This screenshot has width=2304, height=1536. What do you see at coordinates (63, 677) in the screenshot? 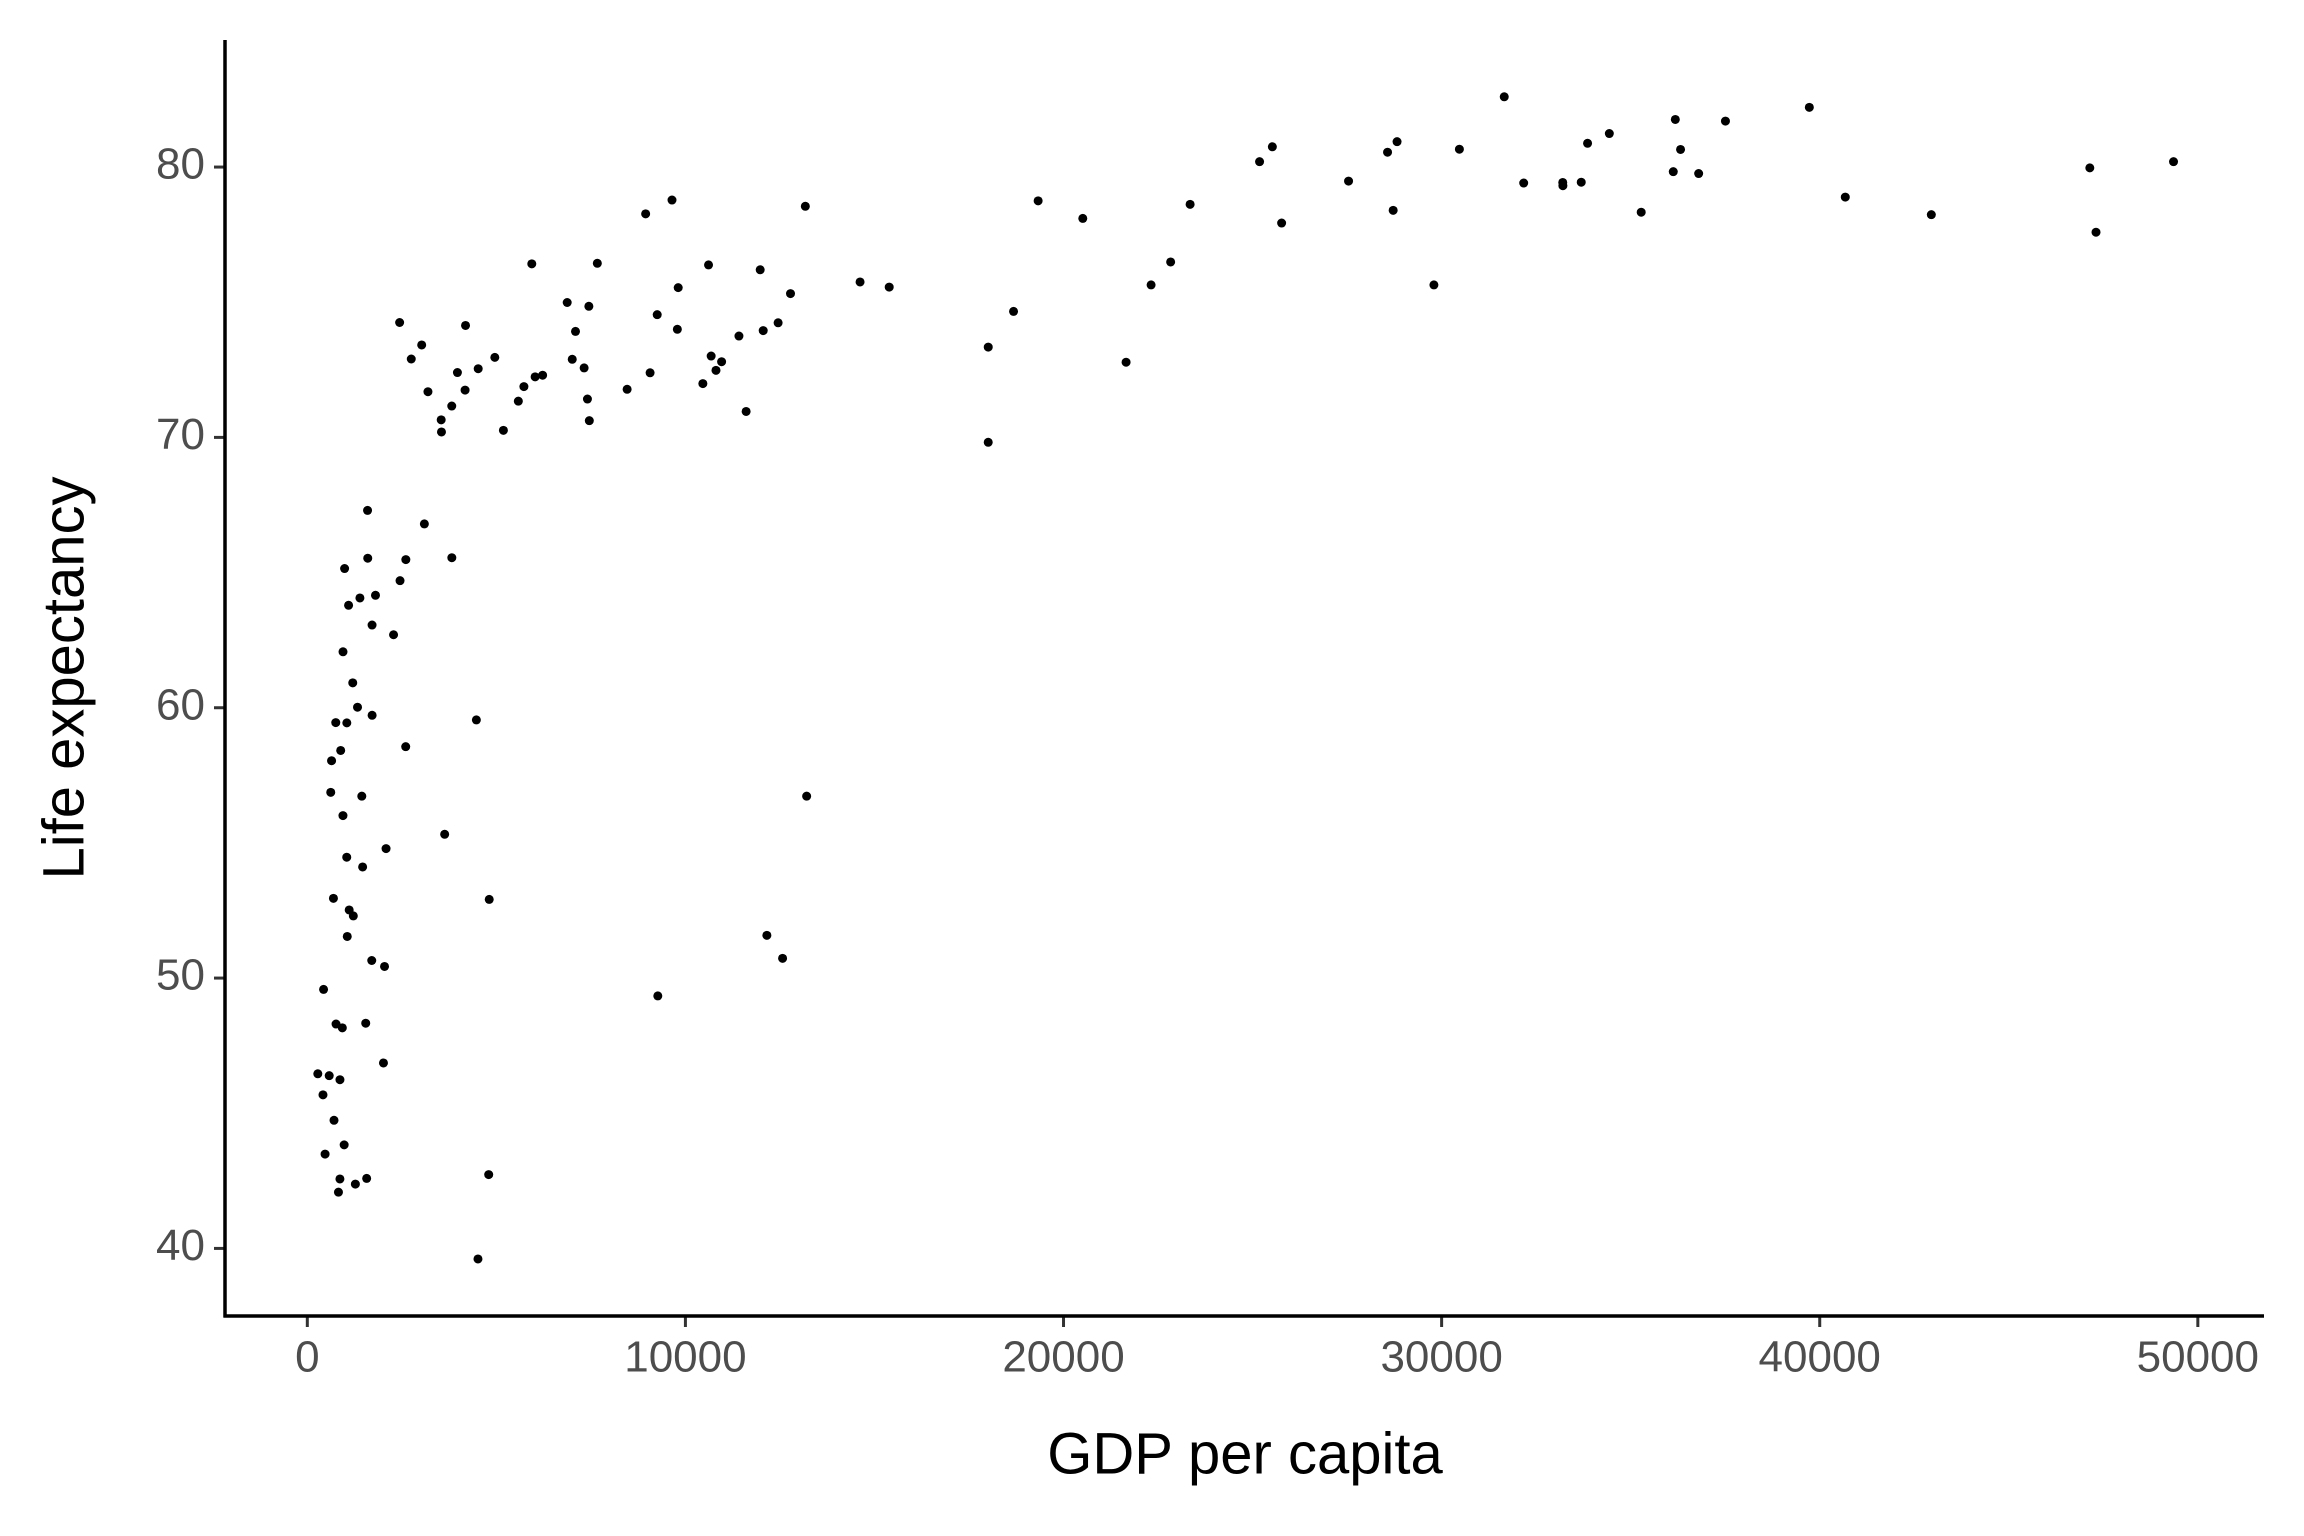
I see `y-axis-title: Life expectancy` at bounding box center [63, 677].